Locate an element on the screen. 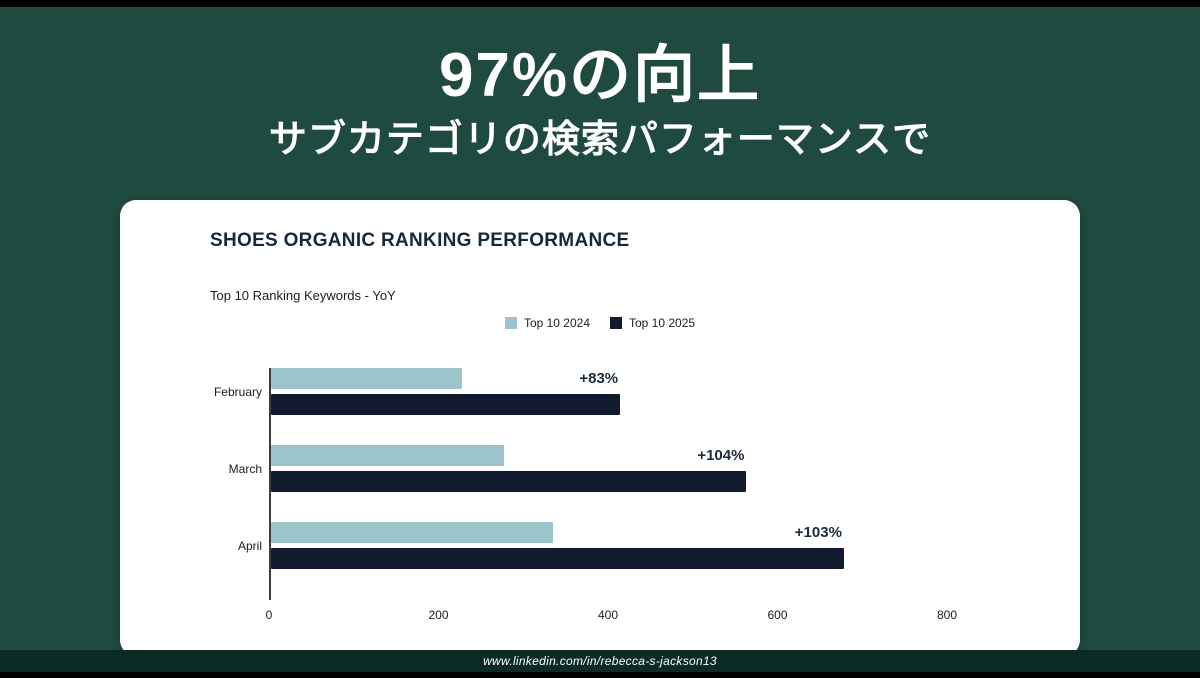  footer-bar: www.linkedin.com/in/rebecca-s-jackson13 is located at coordinates (600, 661).